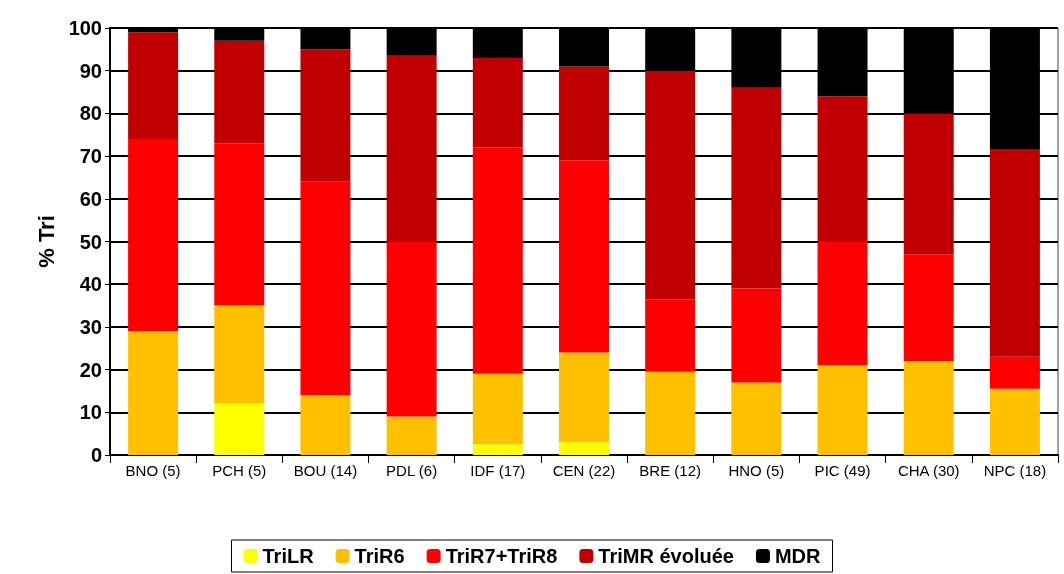 Image resolution: width=1064 pixels, height=574 pixels. I want to click on x-tick-label: BNO (5), so click(153, 470).